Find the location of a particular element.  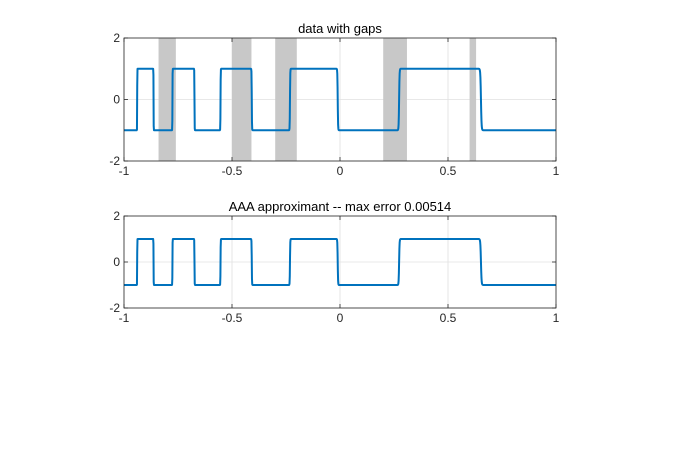

chart-title: AAA approximant -- max error 0.00514 is located at coordinates (340, 206).